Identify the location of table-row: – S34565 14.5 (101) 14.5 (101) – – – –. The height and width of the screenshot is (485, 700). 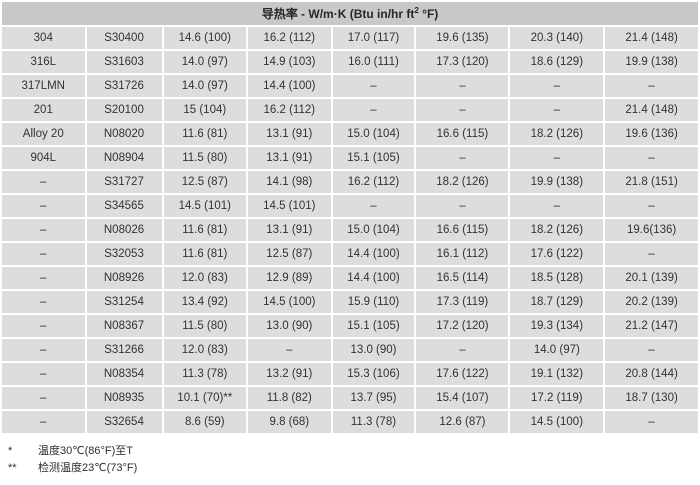
(350, 206).